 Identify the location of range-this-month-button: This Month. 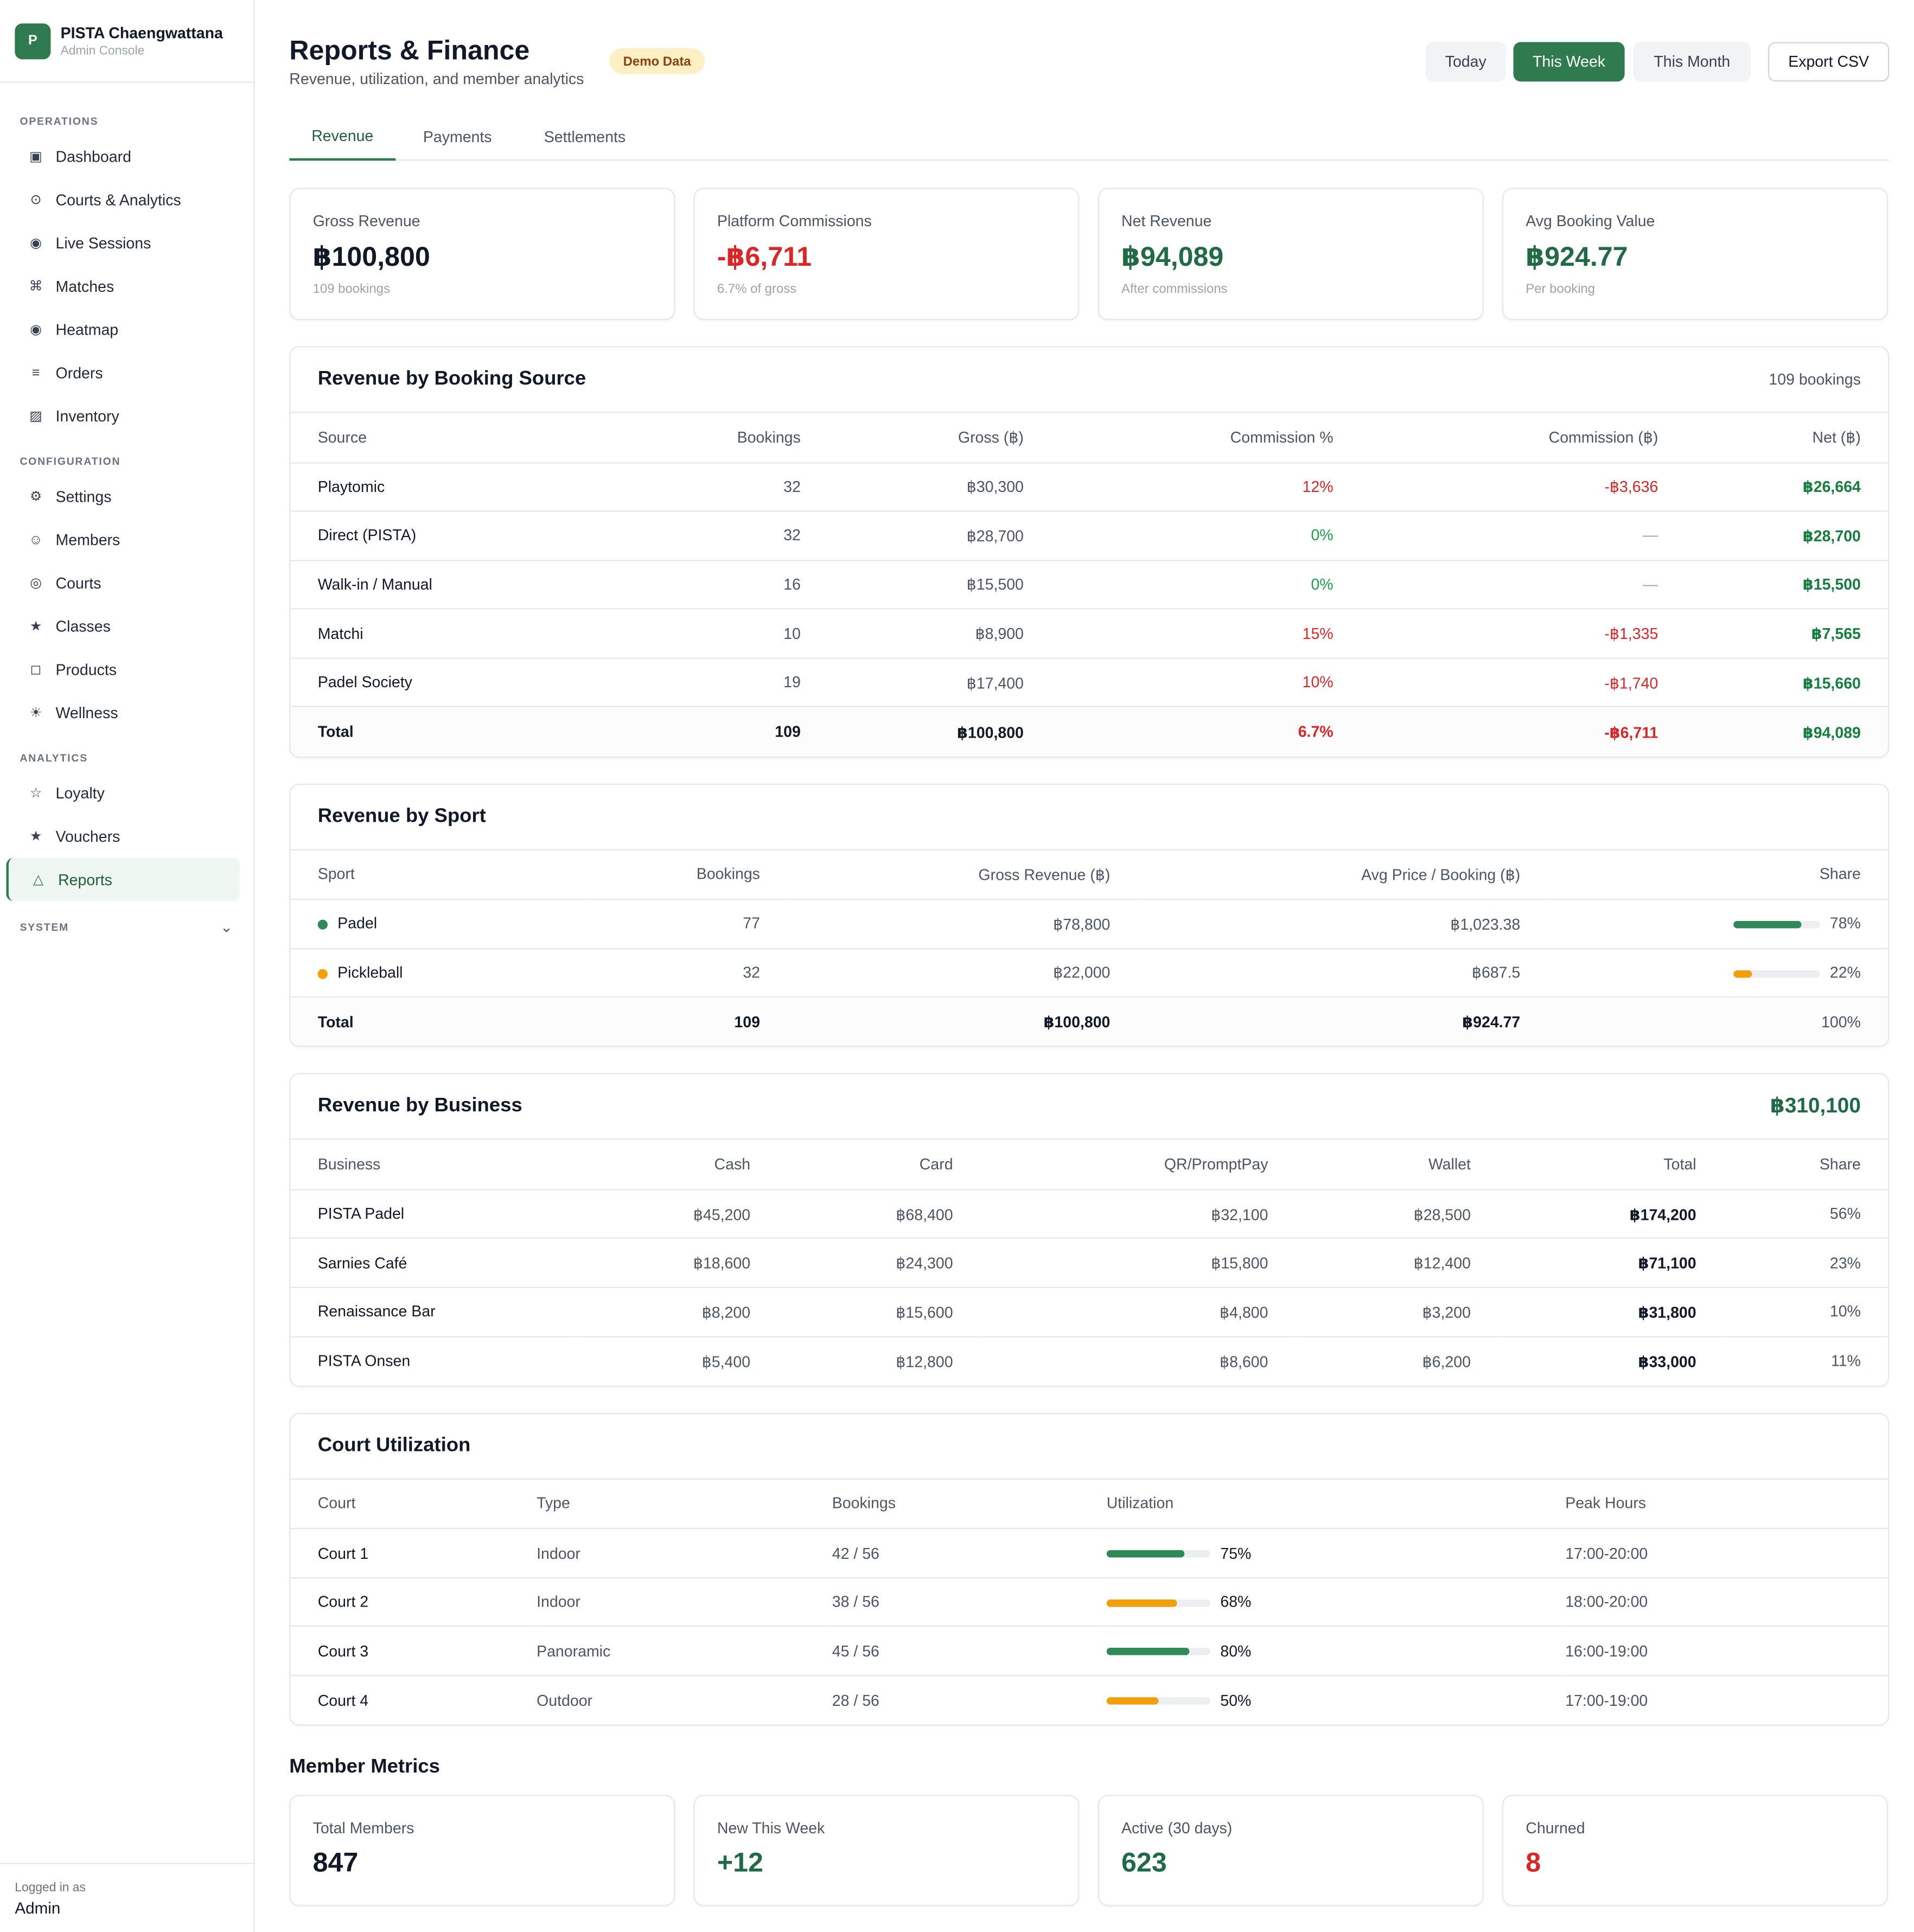
(1692, 62).